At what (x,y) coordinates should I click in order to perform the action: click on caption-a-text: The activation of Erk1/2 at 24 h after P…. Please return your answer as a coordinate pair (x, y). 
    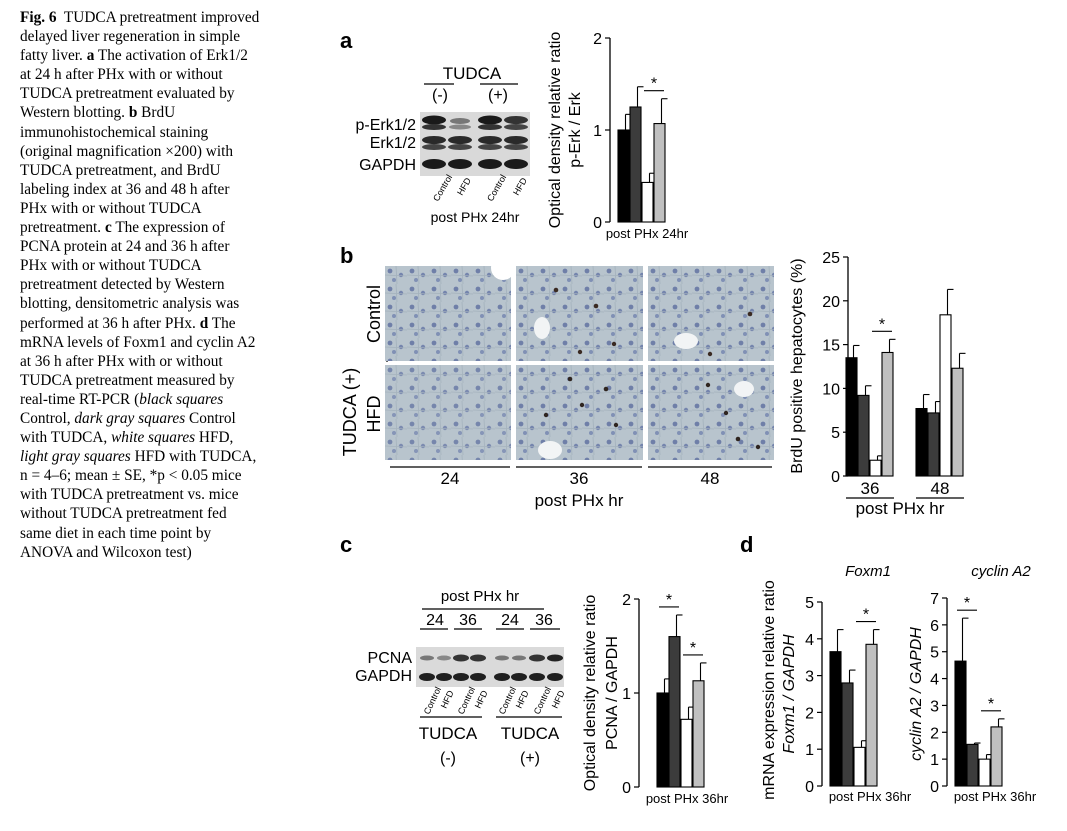
    Looking at the image, I should click on (134, 84).